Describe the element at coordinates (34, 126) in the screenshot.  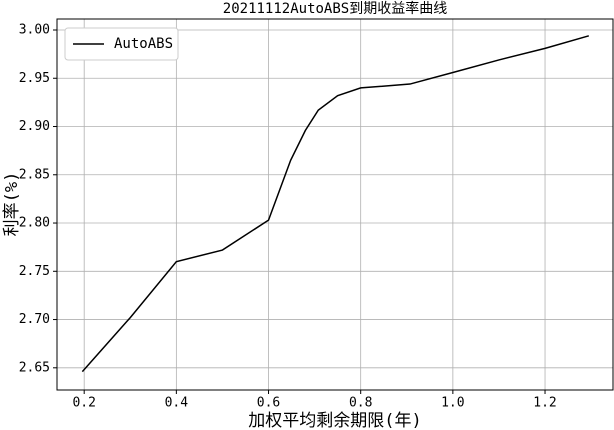
I see `y-tick-label: 2.90` at that location.